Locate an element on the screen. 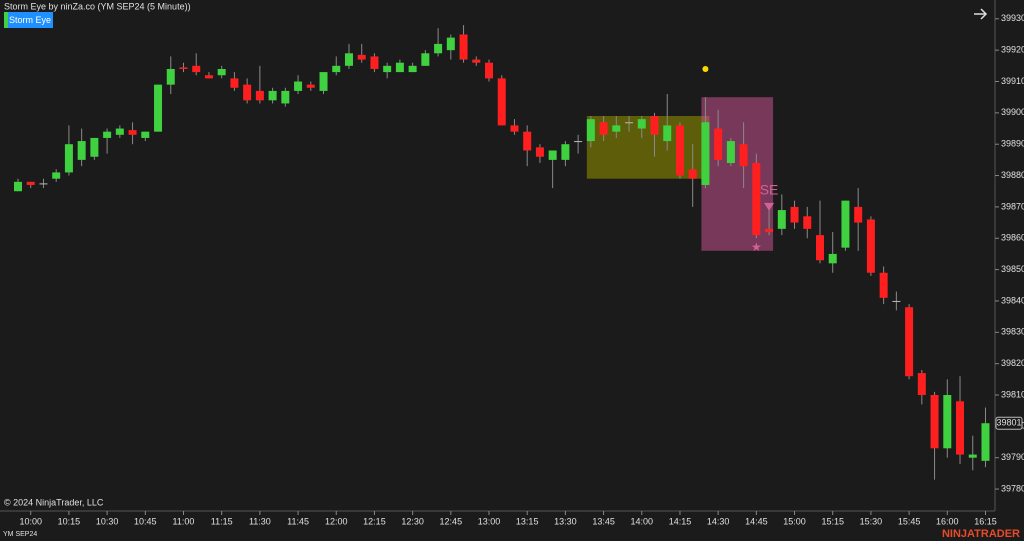 This screenshot has height=541, width=1024. signal-triangle is located at coordinates (769, 206).